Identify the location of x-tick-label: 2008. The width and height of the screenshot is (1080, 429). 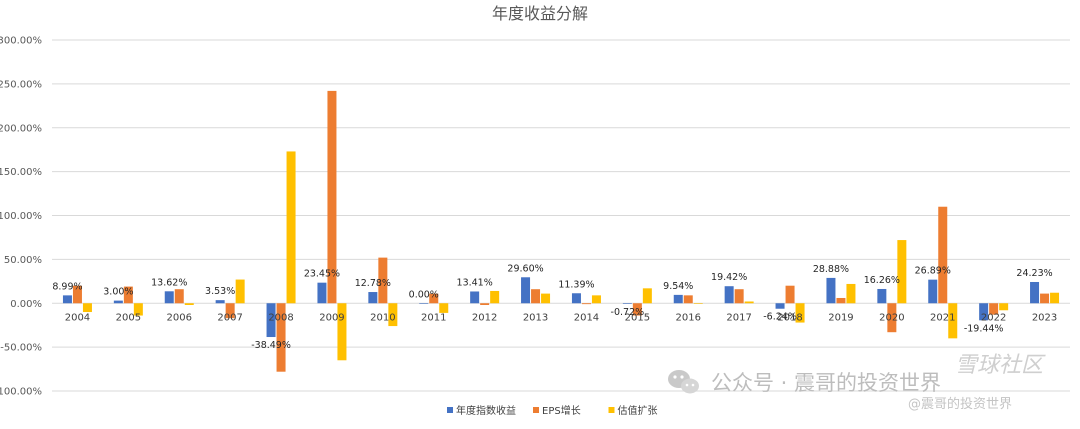
(280, 317).